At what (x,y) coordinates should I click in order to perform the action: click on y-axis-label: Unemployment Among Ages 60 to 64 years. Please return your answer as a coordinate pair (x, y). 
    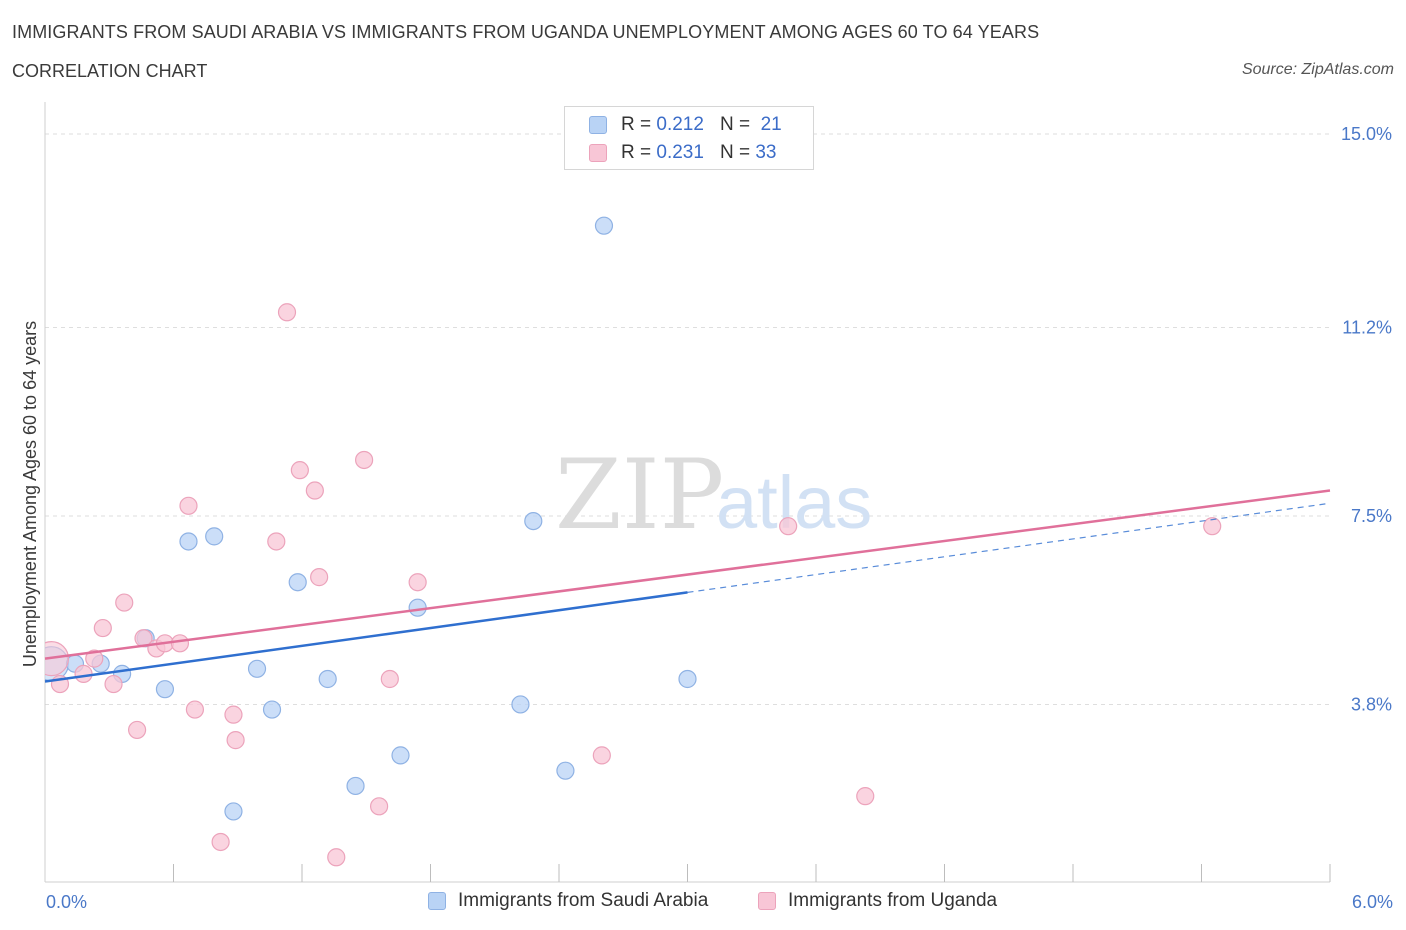
    Looking at the image, I should click on (30, 494).